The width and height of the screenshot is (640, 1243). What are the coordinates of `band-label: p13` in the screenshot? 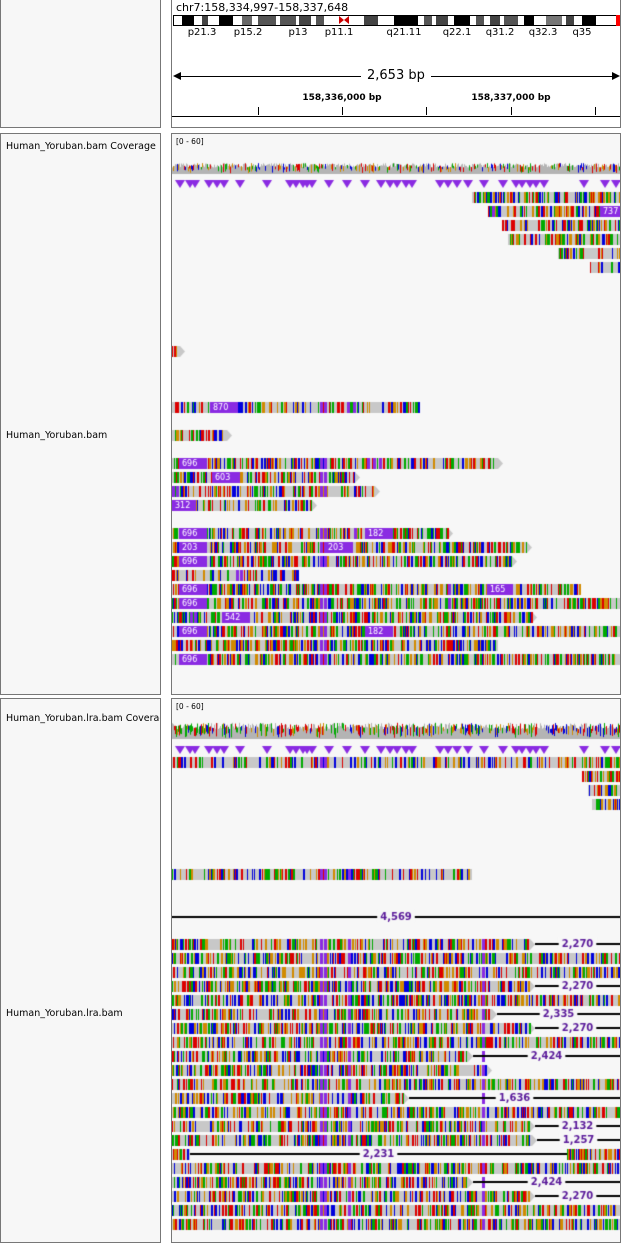 It's located at (298, 32).